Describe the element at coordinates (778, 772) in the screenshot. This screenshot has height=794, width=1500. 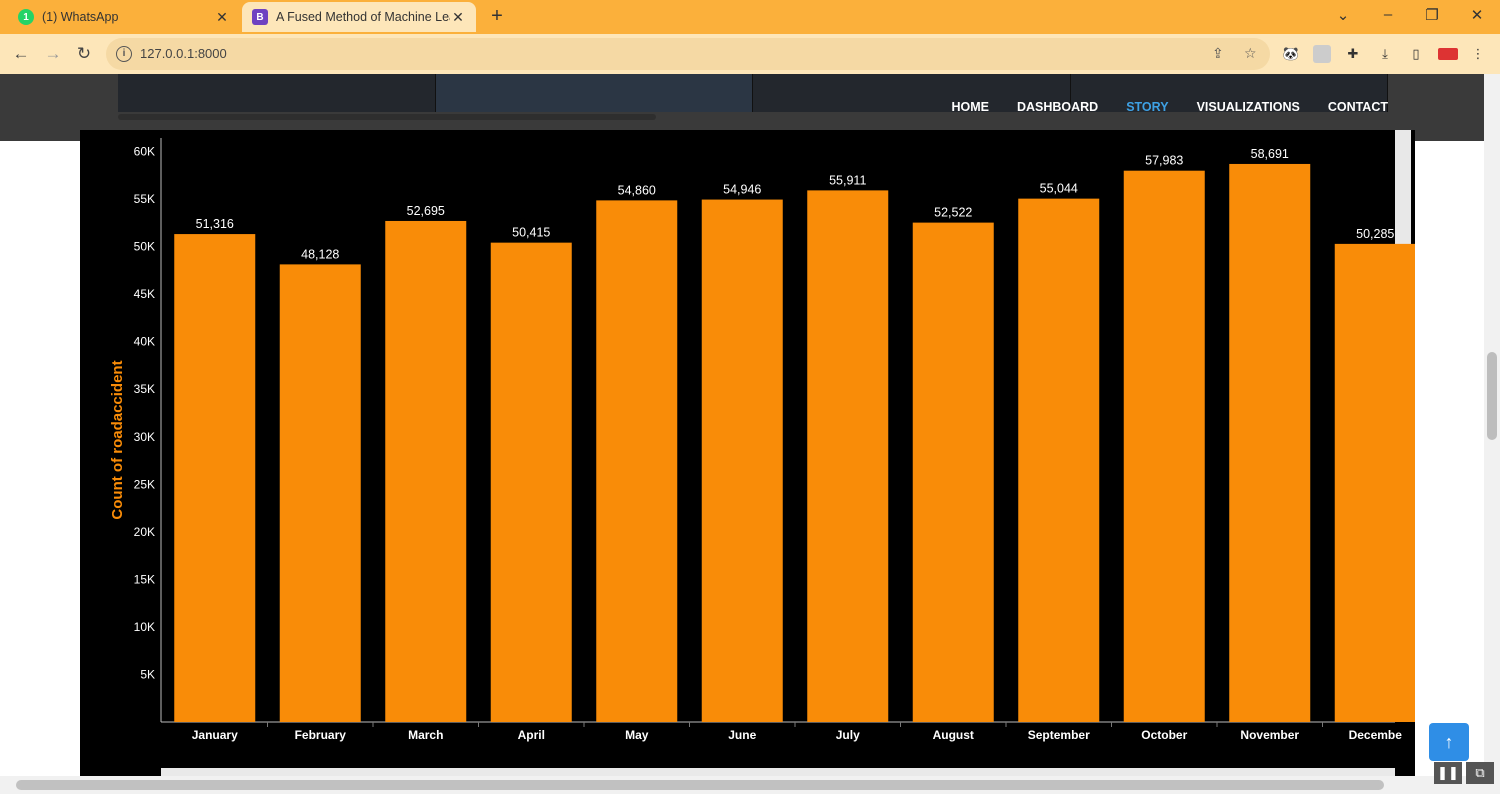
I see `chart-bottom-scrollbar` at that location.